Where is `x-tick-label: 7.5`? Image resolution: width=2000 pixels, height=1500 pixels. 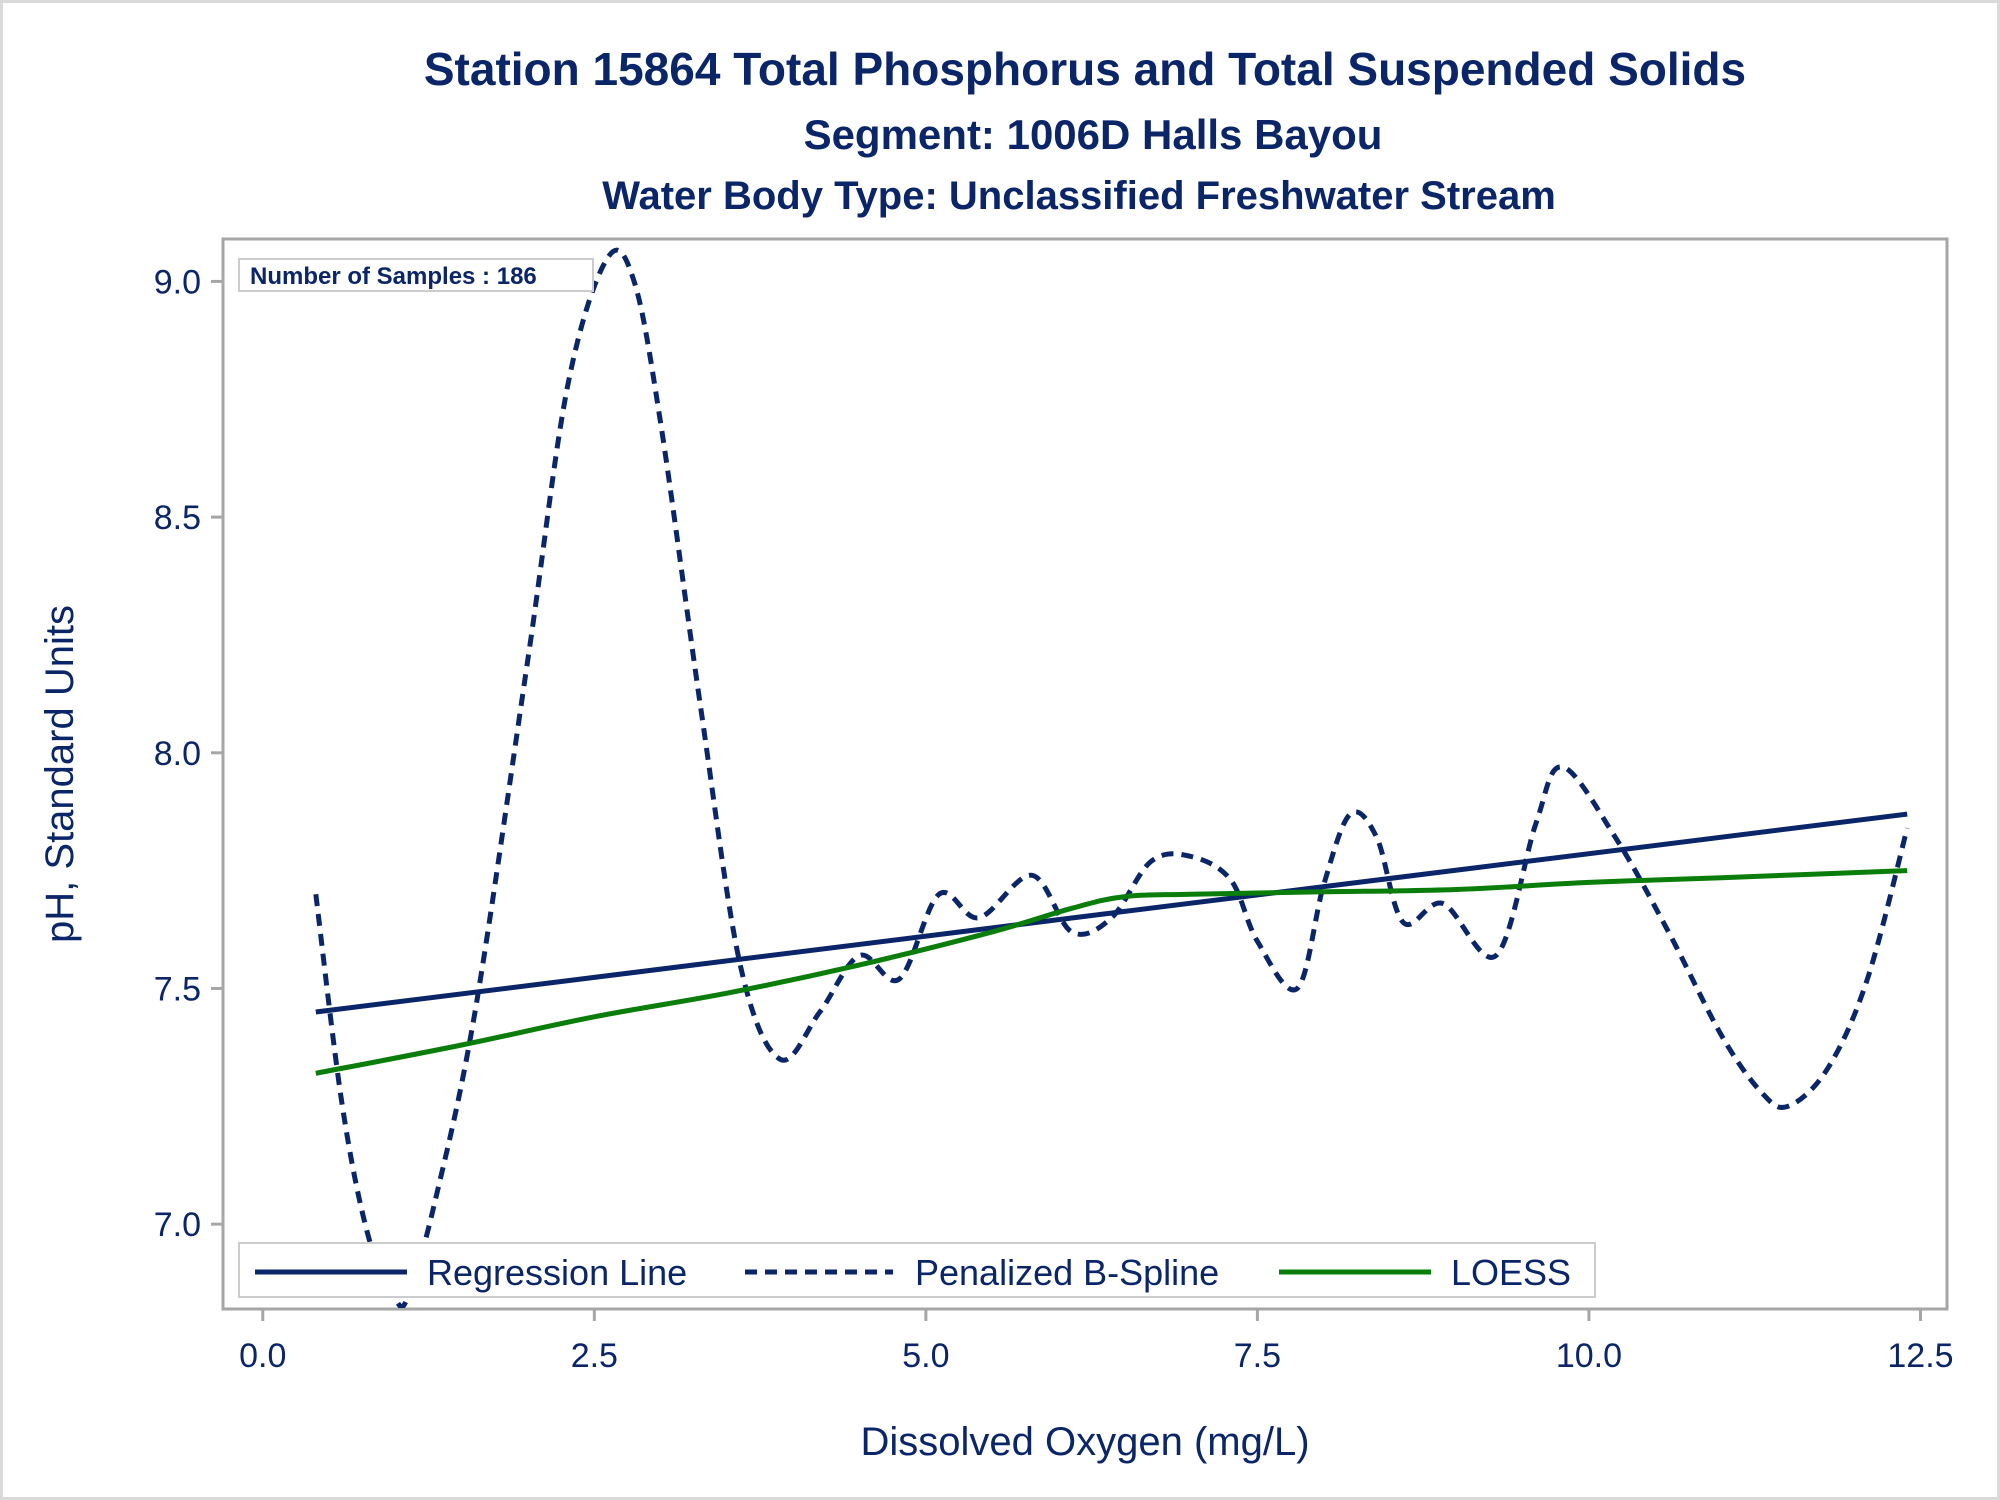 x-tick-label: 7.5 is located at coordinates (1257, 1356).